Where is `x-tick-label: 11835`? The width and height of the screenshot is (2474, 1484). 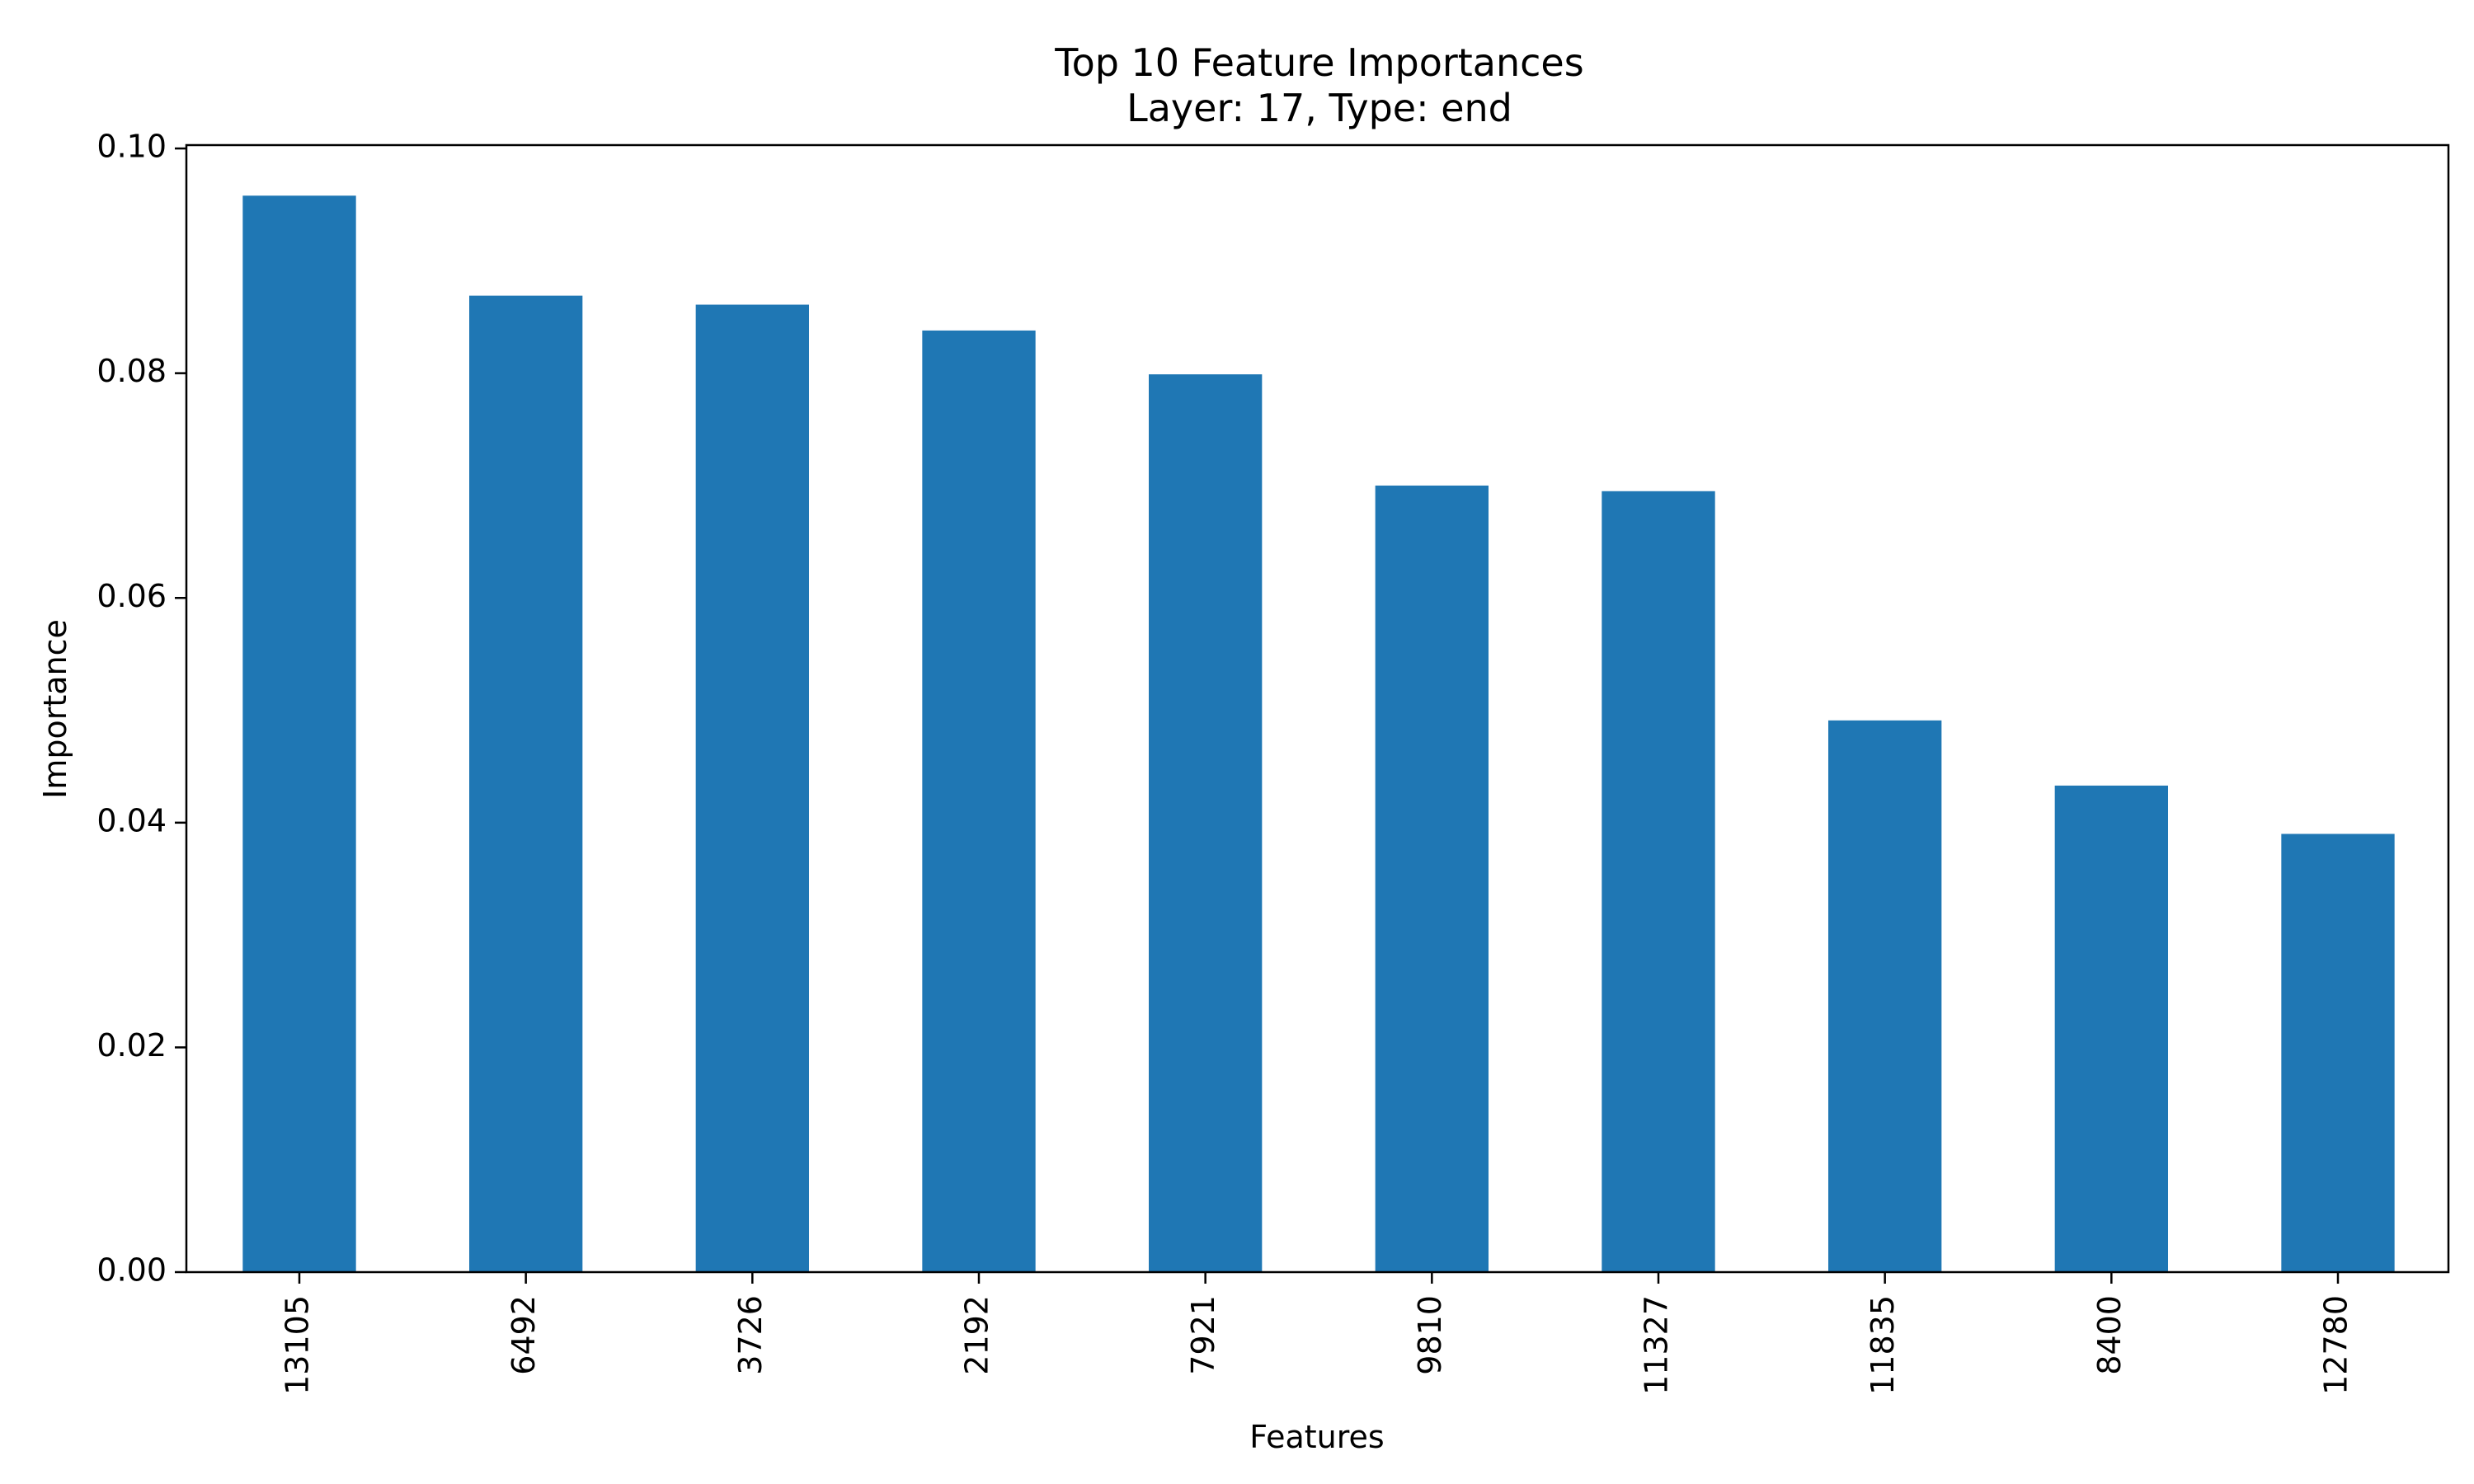
x-tick-label: 11835 is located at coordinates (1883, 1345).